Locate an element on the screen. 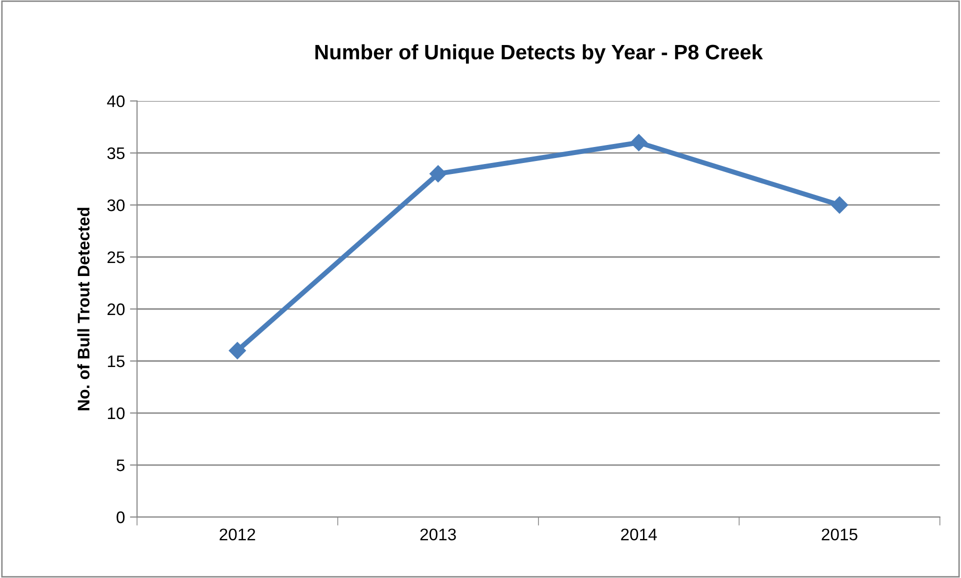 The height and width of the screenshot is (578, 961). y-tick-label: 15 is located at coordinates (116, 362).